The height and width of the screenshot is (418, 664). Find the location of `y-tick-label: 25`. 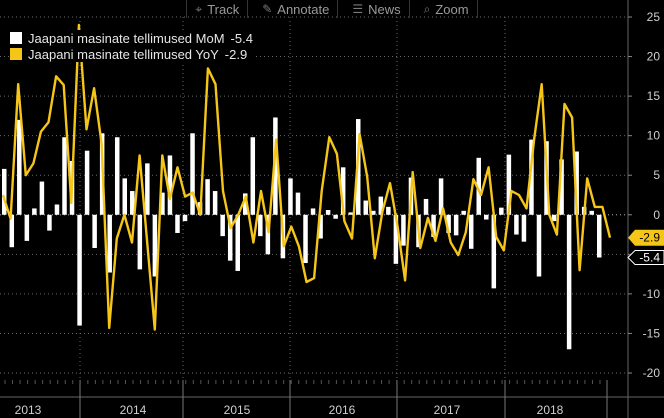

y-tick-label: 25 is located at coordinates (654, 17).